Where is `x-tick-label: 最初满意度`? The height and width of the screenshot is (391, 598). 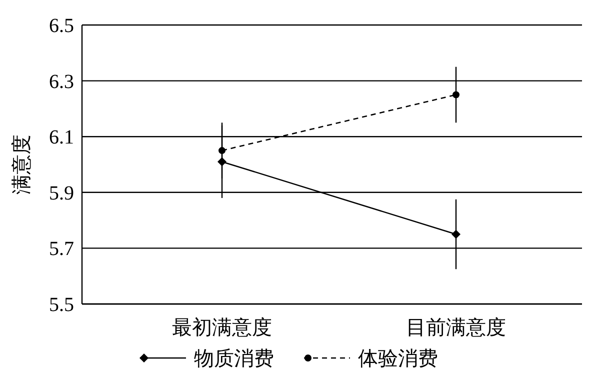
x-tick-label: 最初满意度 is located at coordinates (222, 328).